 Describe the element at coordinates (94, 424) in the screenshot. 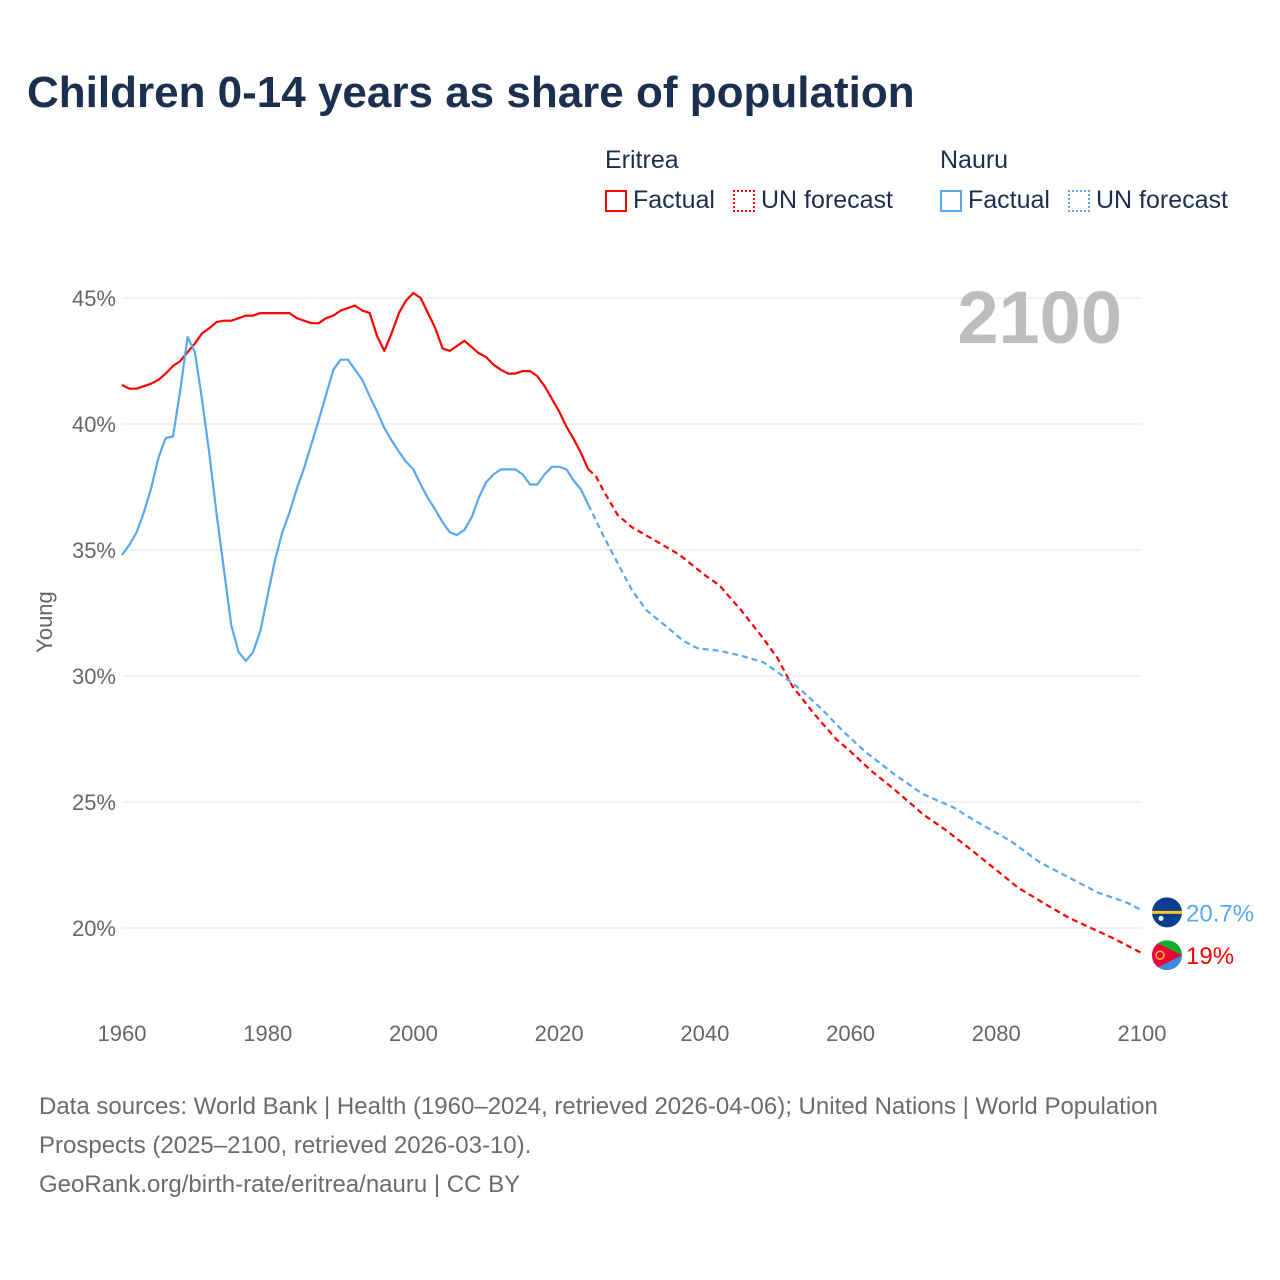

I see `y-tick-label: 40%` at that location.